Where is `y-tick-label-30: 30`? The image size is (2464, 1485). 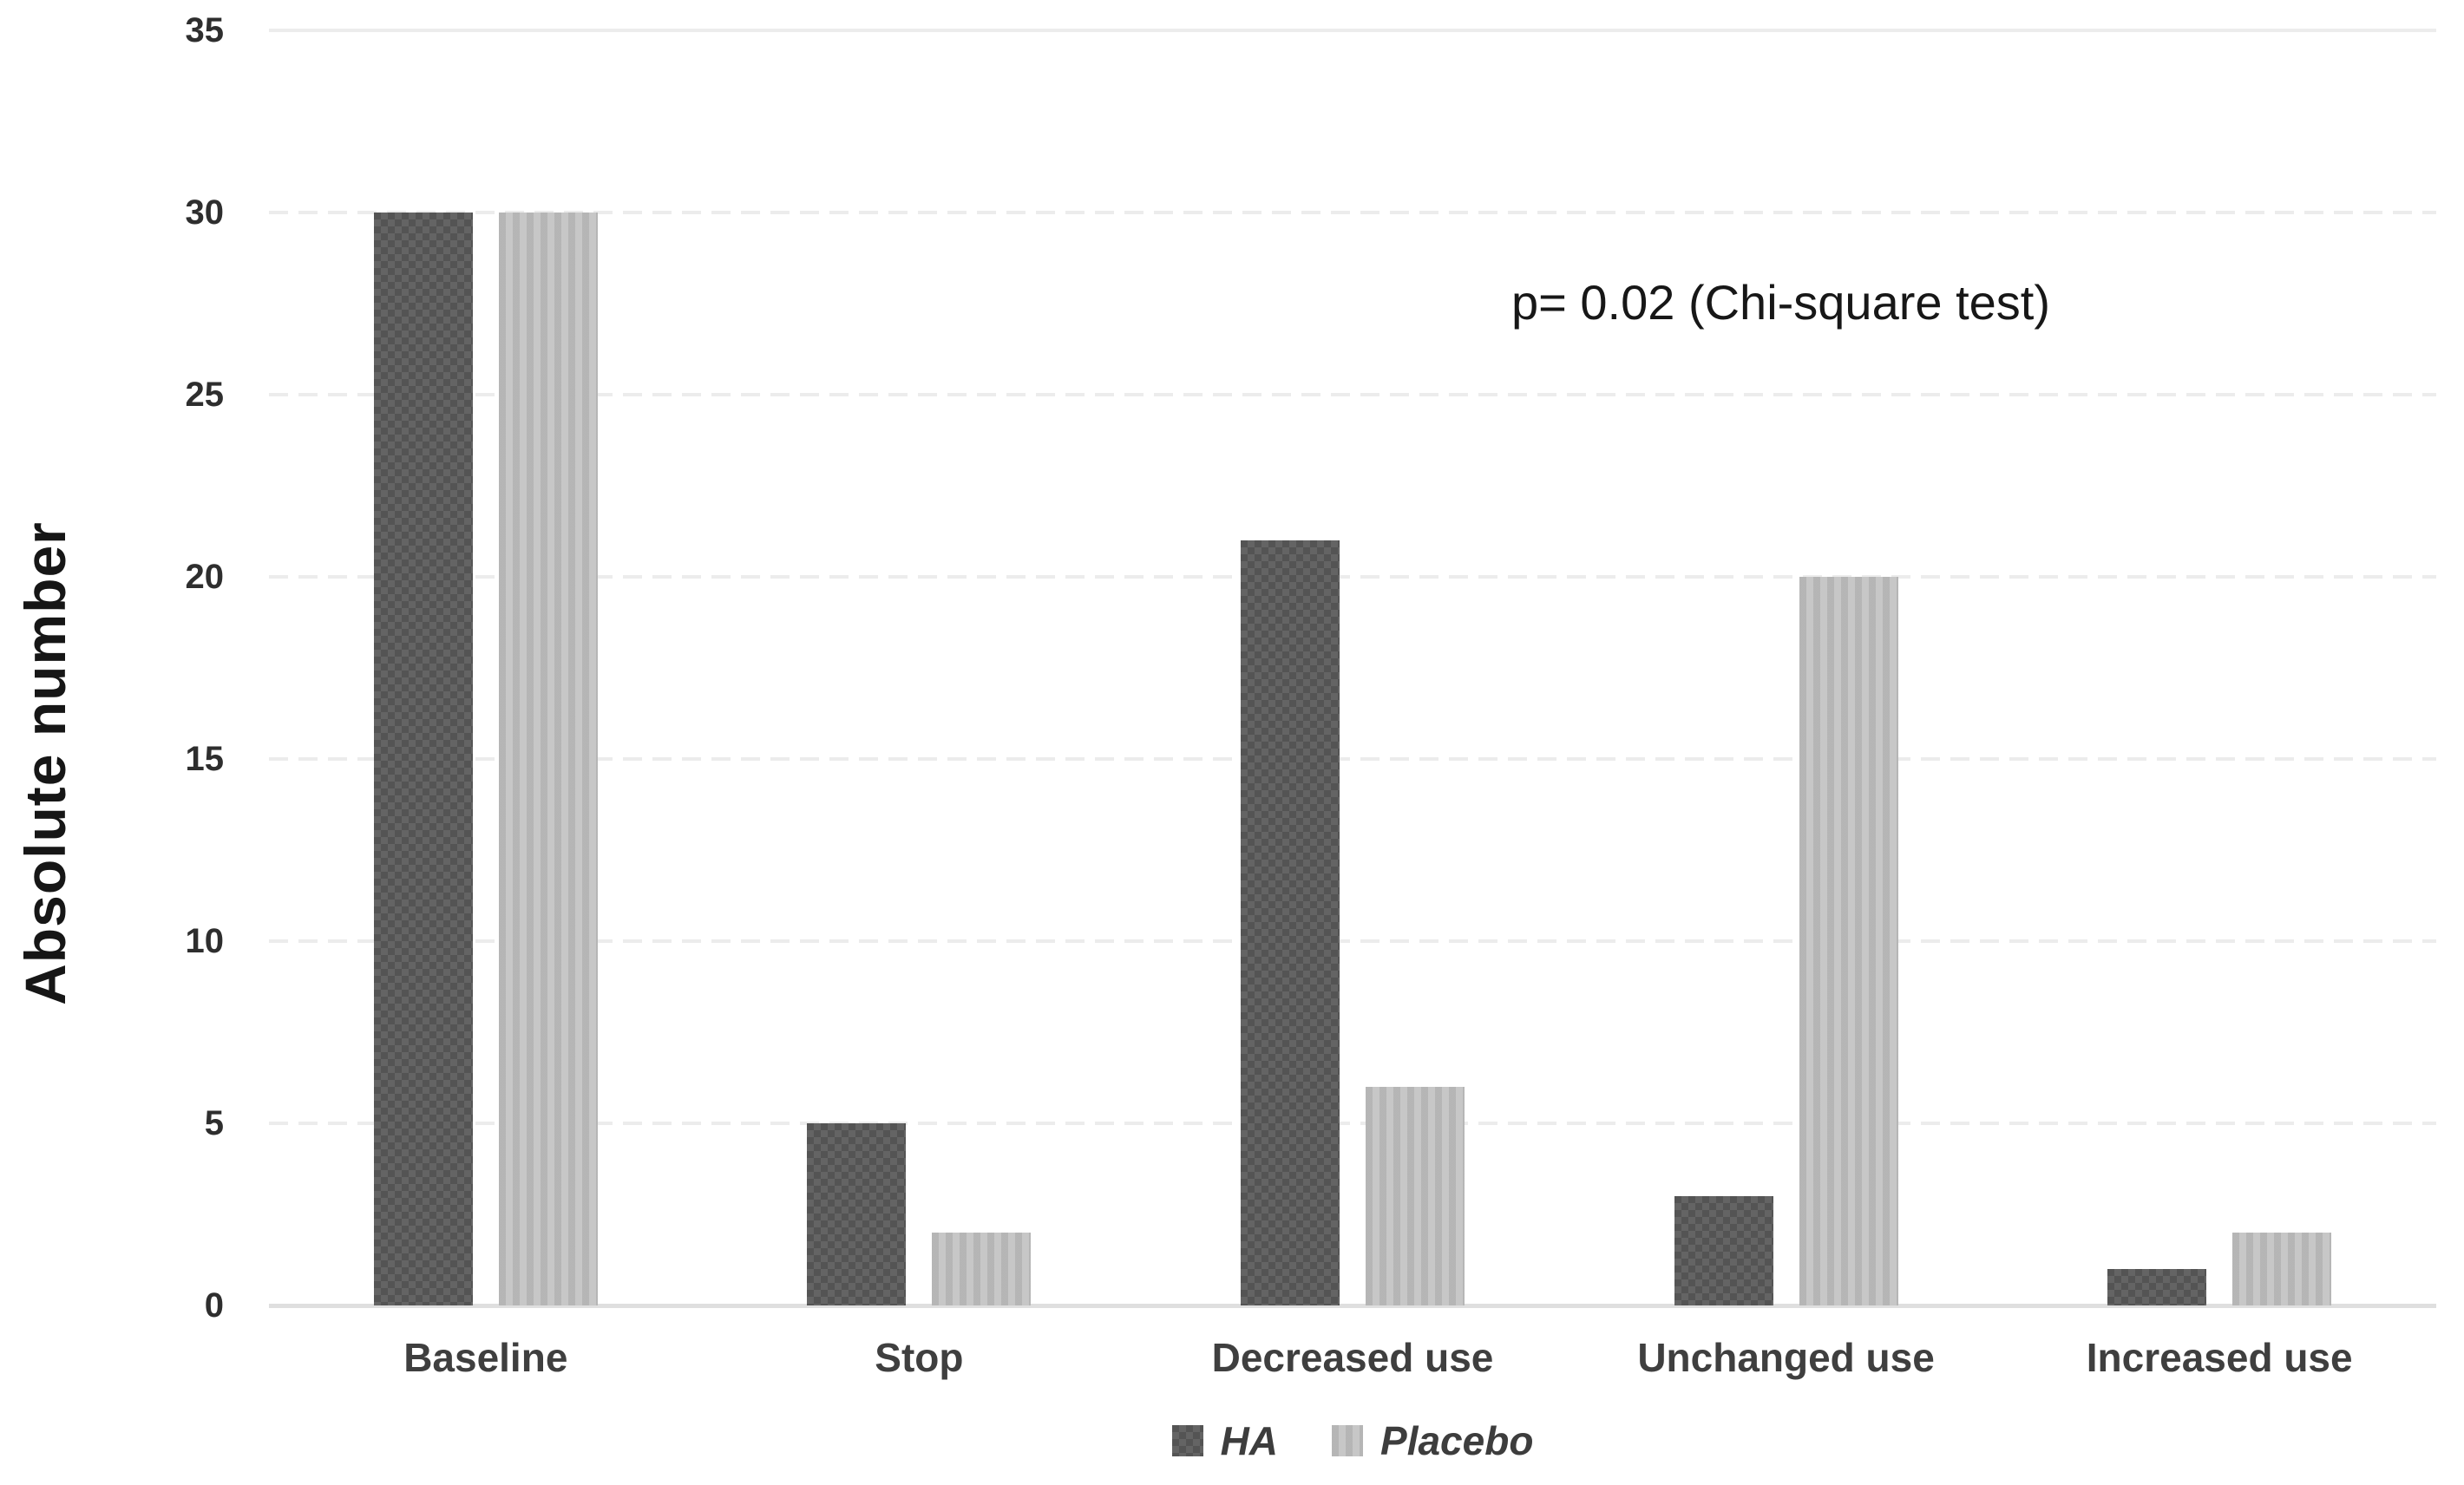
y-tick-label-30: 30 is located at coordinates (205, 212).